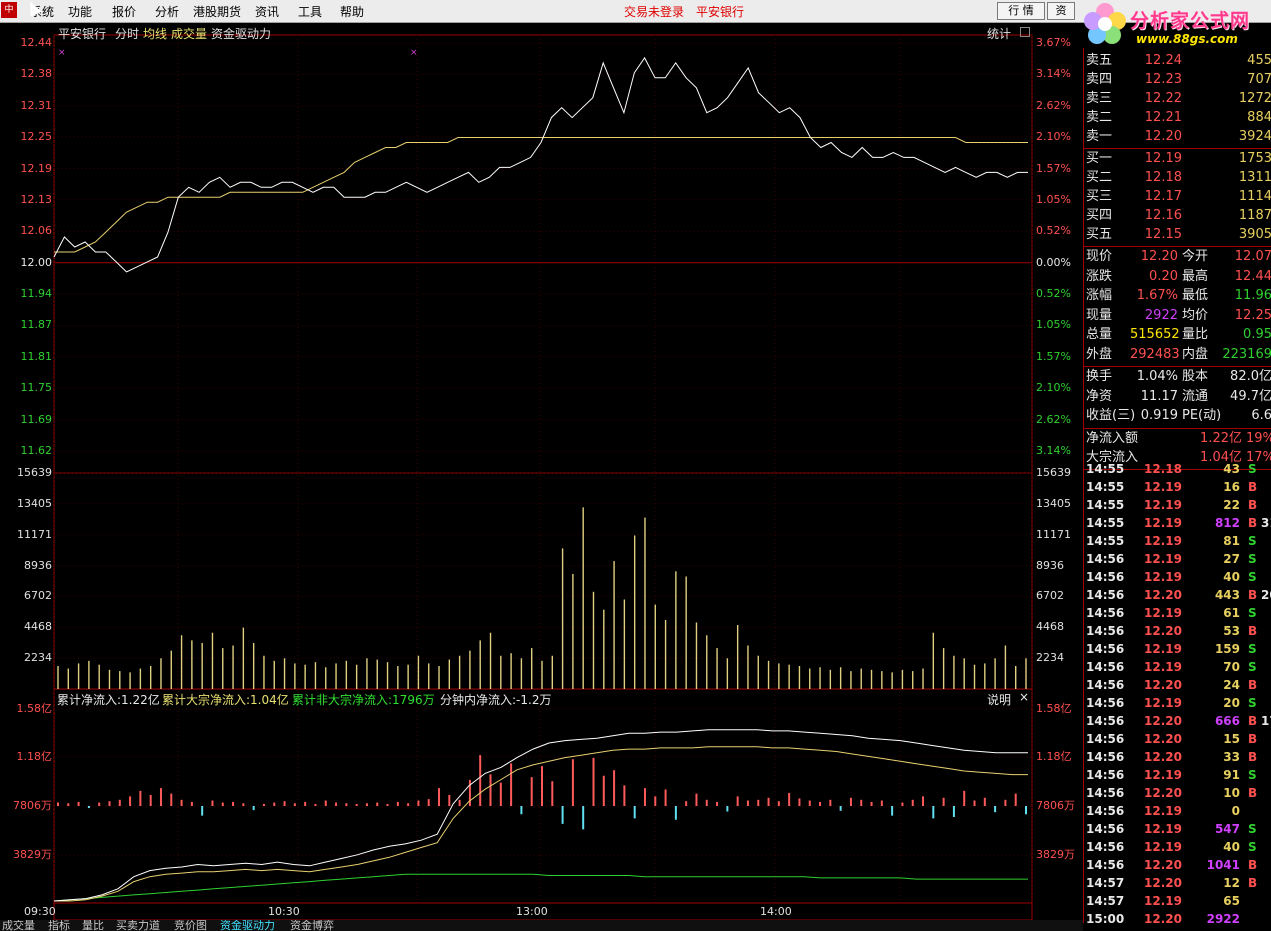  What do you see at coordinates (36, 199) in the screenshot?
I see `price-tick-label: 12.13` at bounding box center [36, 199].